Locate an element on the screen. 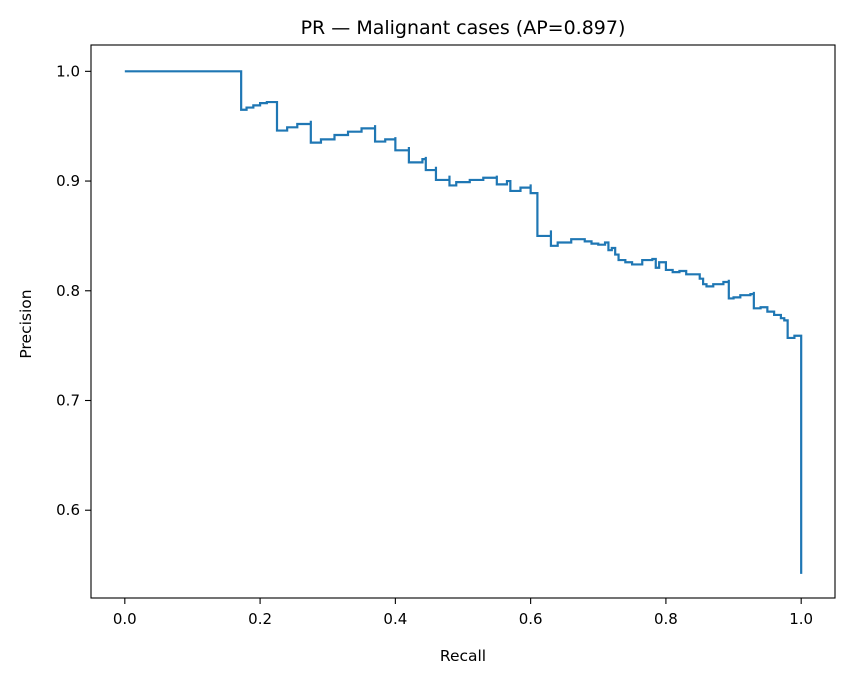 This screenshot has height=678, width=850. x-tick-label: 0.0 is located at coordinates (125, 619).